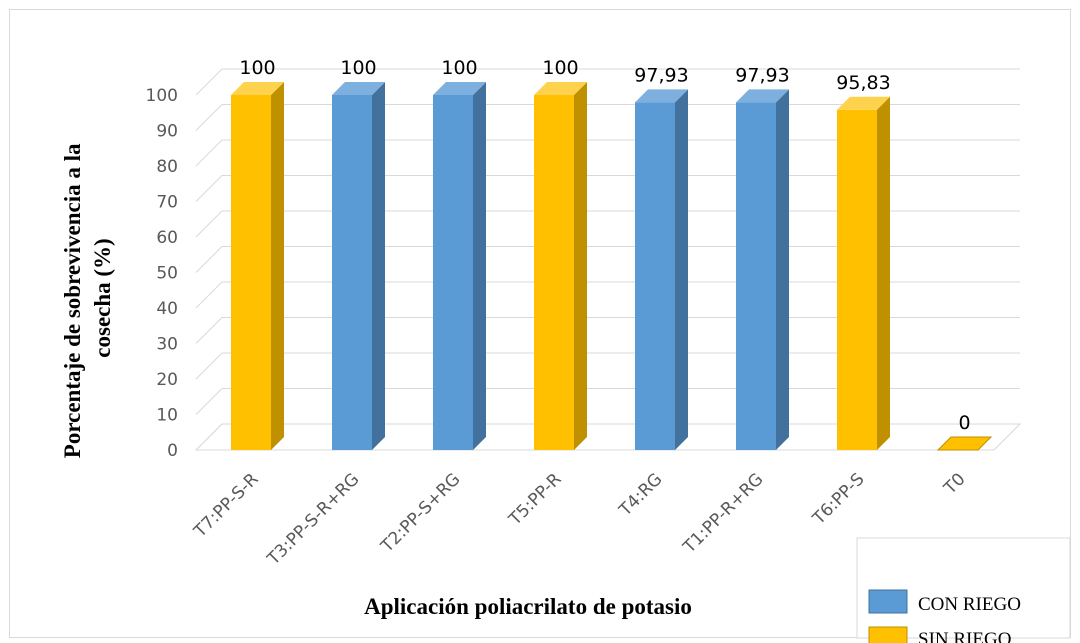  Describe the element at coordinates (167, 416) in the screenshot. I see `y-tick-label: 10` at that location.